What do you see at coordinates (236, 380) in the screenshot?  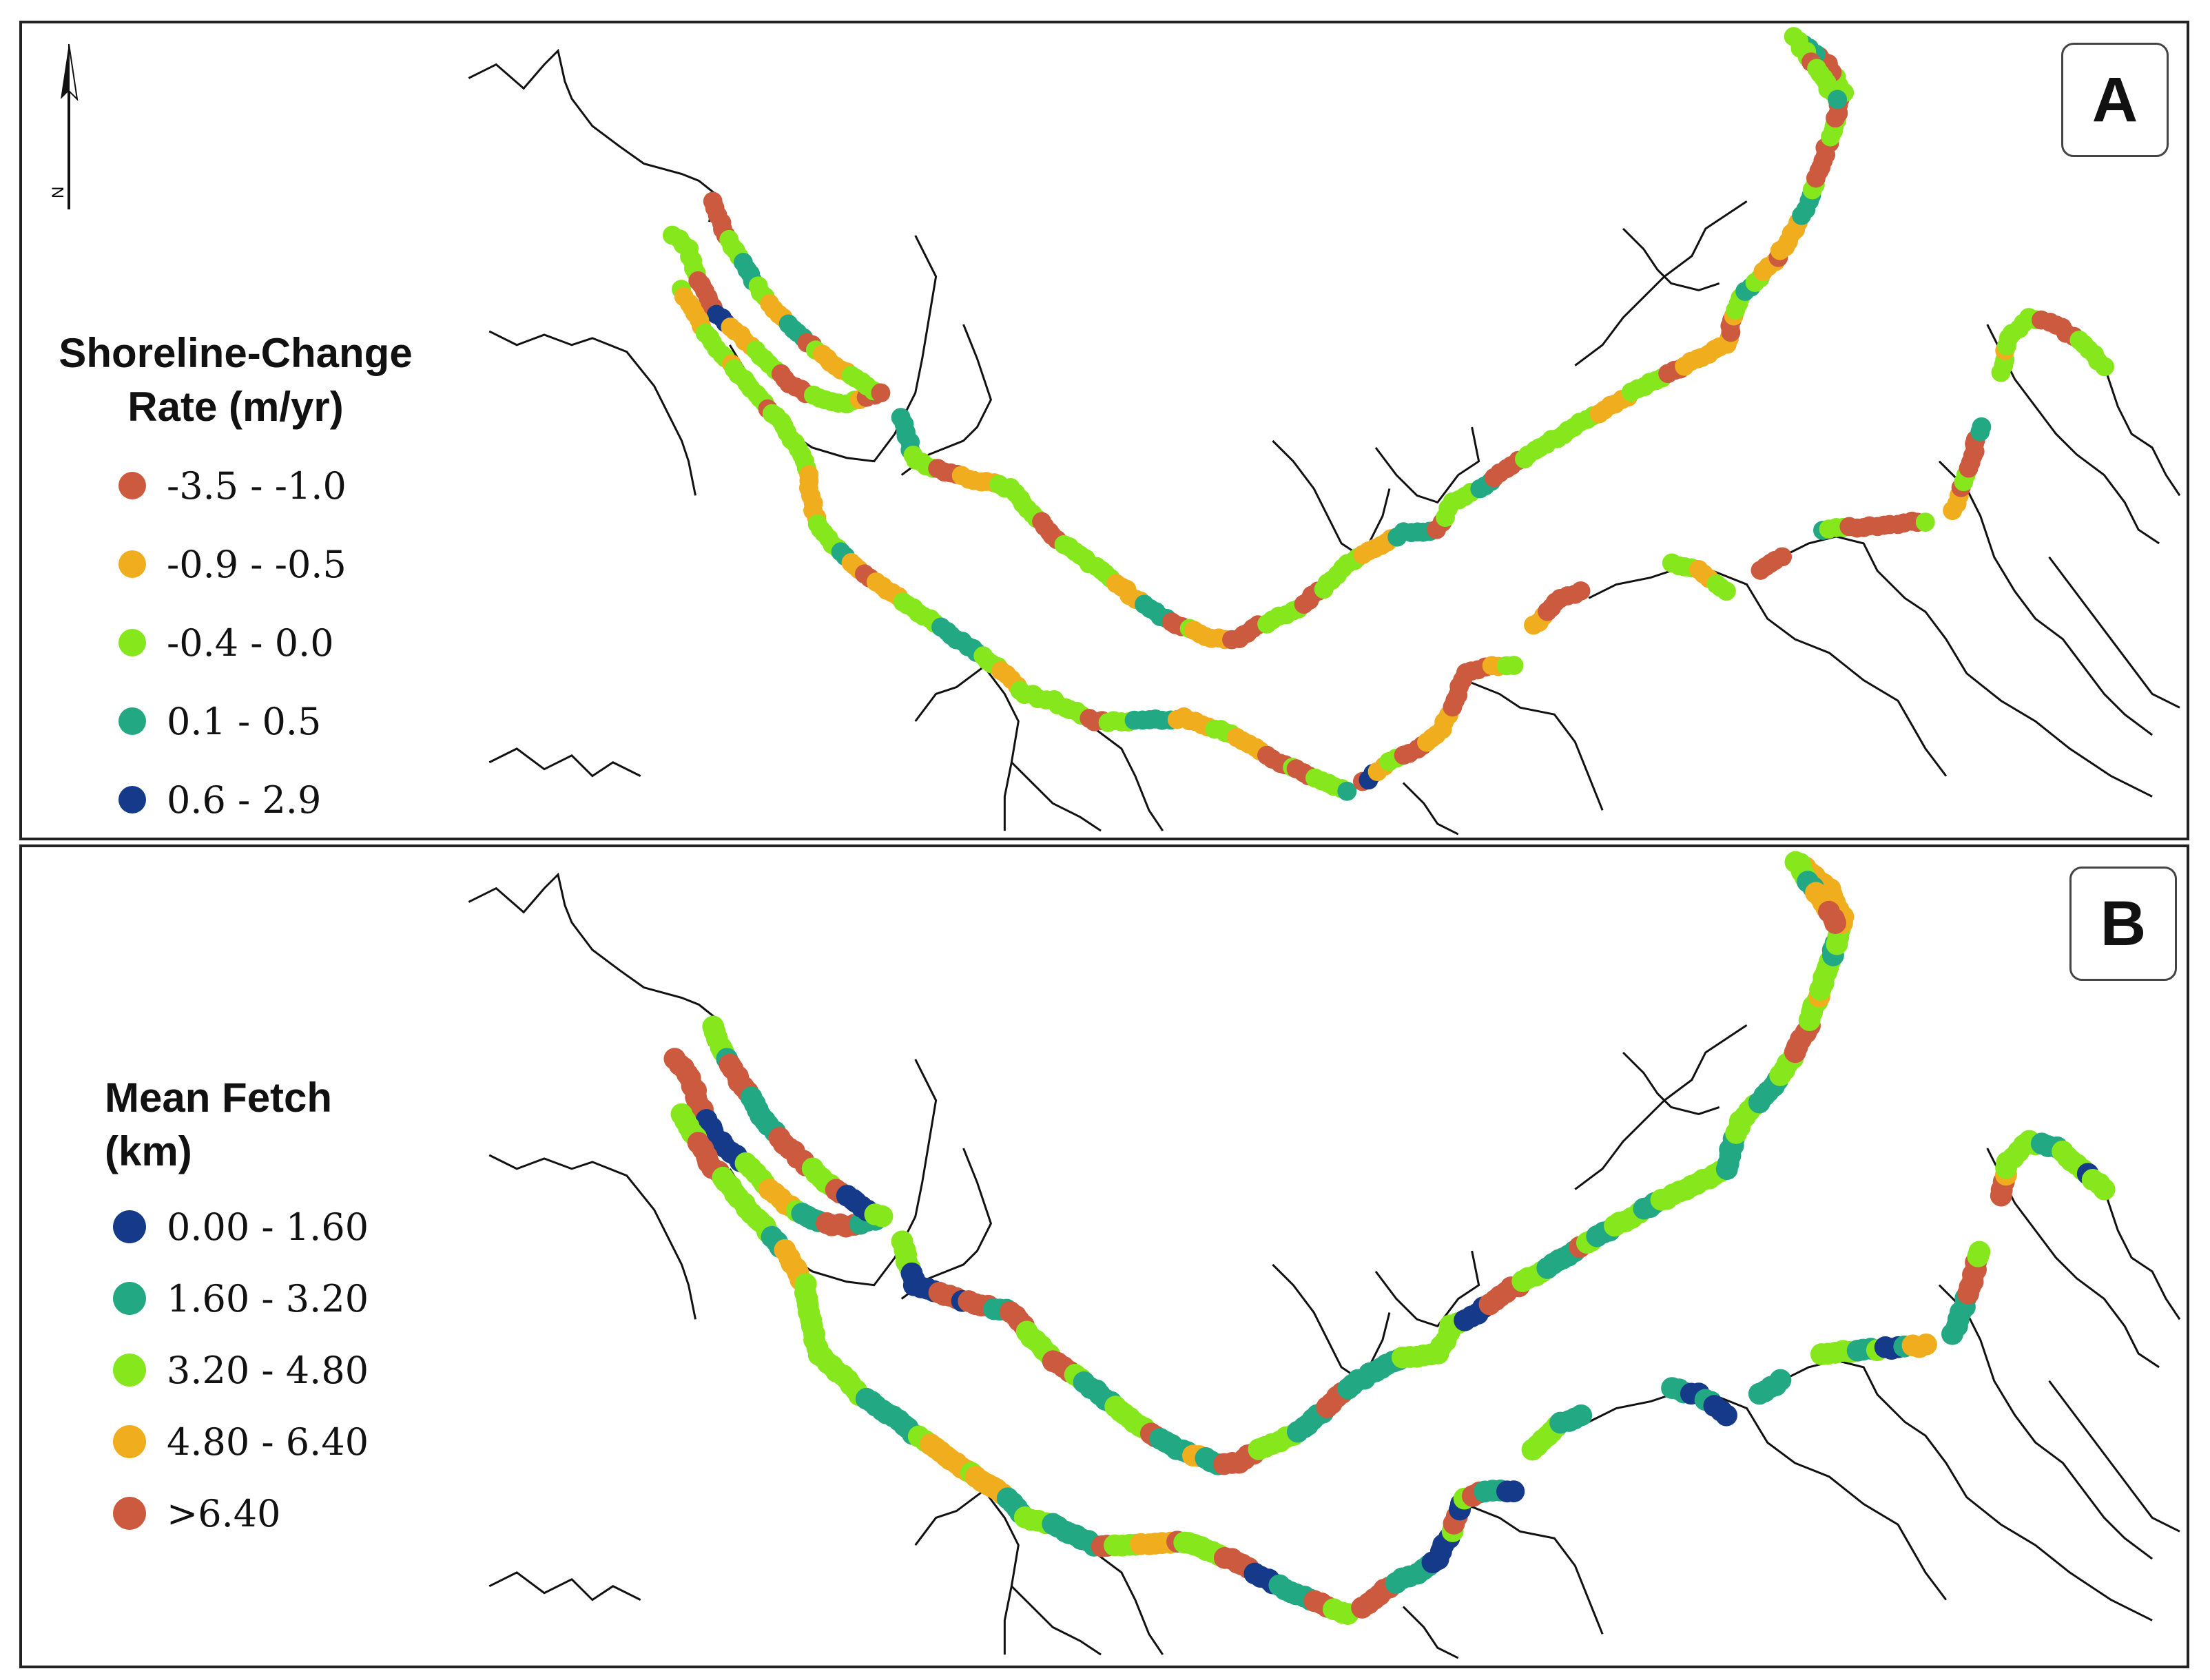 I see `legend-title-a: Shoreline-Change Rate (m/yr)` at bounding box center [236, 380].